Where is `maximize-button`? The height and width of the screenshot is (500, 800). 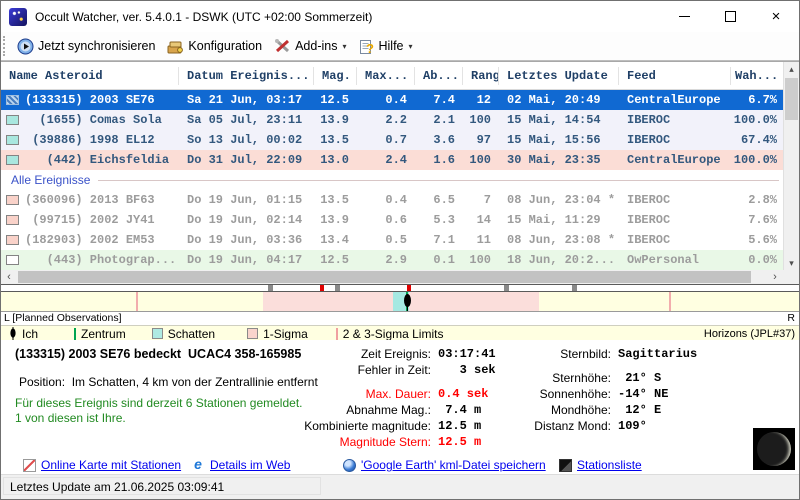 maximize-button is located at coordinates (730, 16).